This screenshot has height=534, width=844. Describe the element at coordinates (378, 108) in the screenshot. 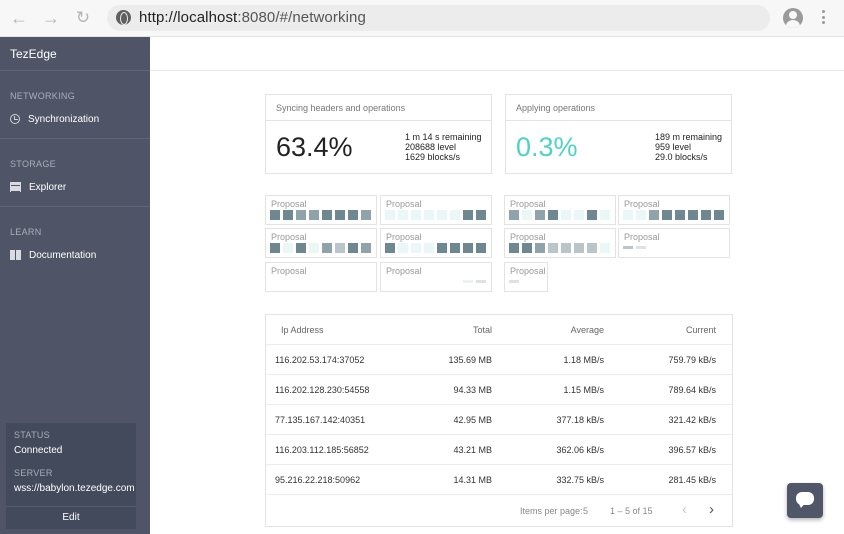

I see `syncing-title: Syncing headers and operations` at that location.